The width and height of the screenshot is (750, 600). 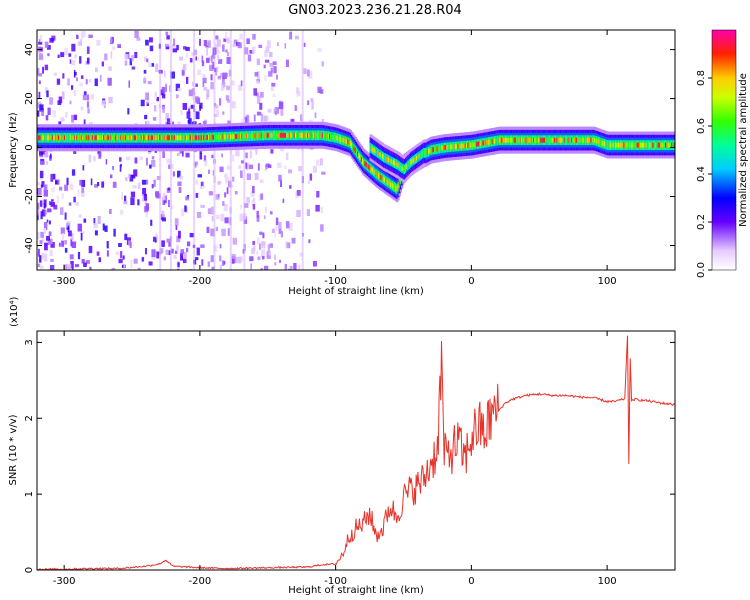 I want to click on x-tick-label: 0, so click(x=471, y=281).